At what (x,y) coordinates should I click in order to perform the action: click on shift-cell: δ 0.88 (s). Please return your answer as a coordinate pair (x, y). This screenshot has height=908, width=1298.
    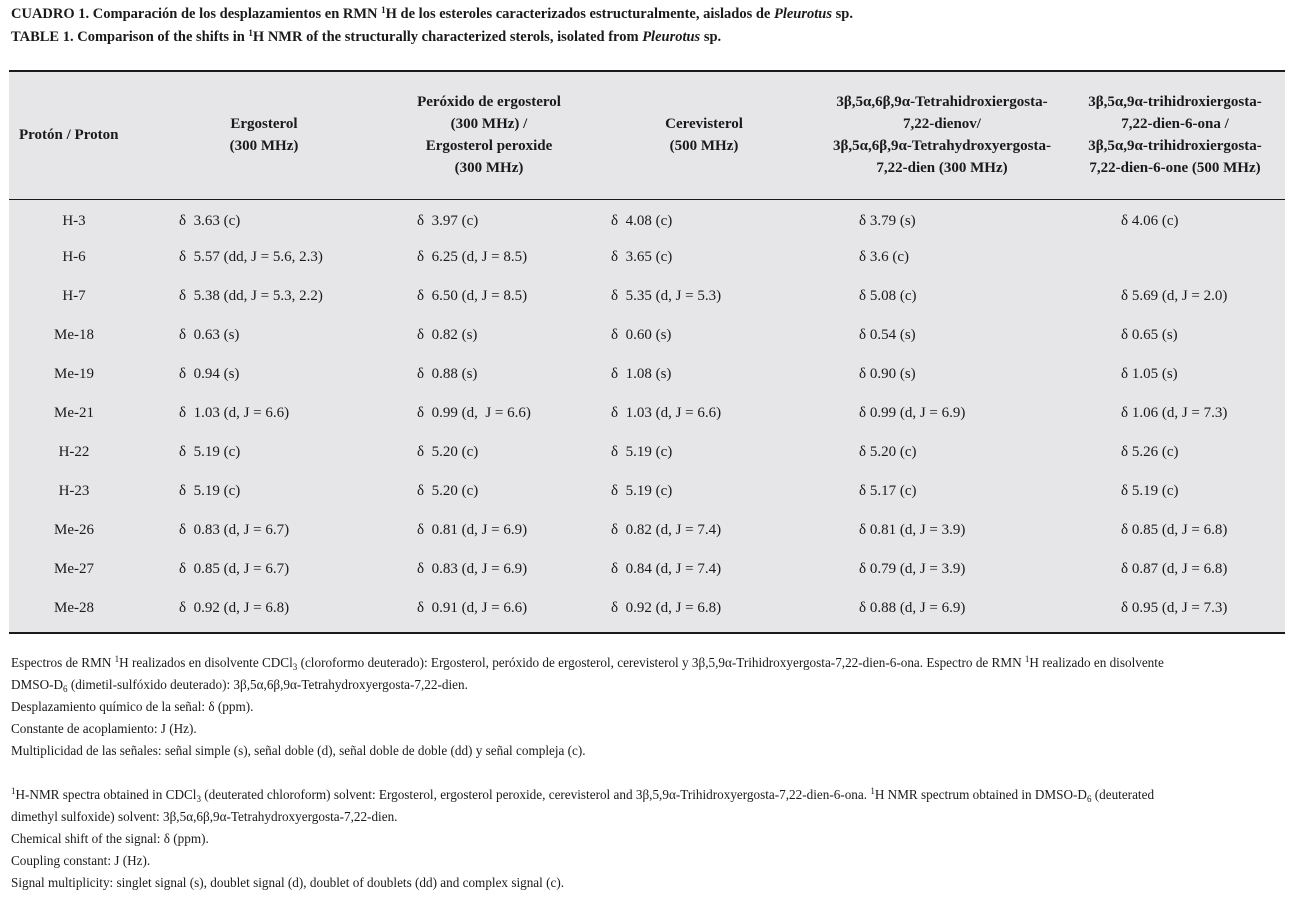
    Looking at the image, I should click on (447, 374).